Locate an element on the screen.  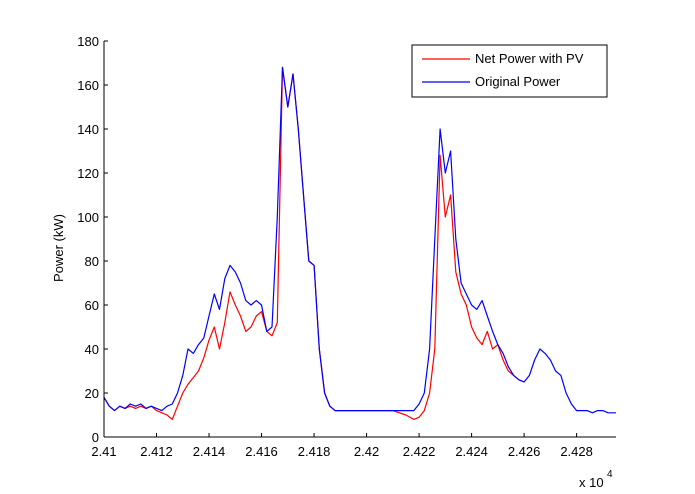
x-multiplier: x 10 4 is located at coordinates (596, 479).